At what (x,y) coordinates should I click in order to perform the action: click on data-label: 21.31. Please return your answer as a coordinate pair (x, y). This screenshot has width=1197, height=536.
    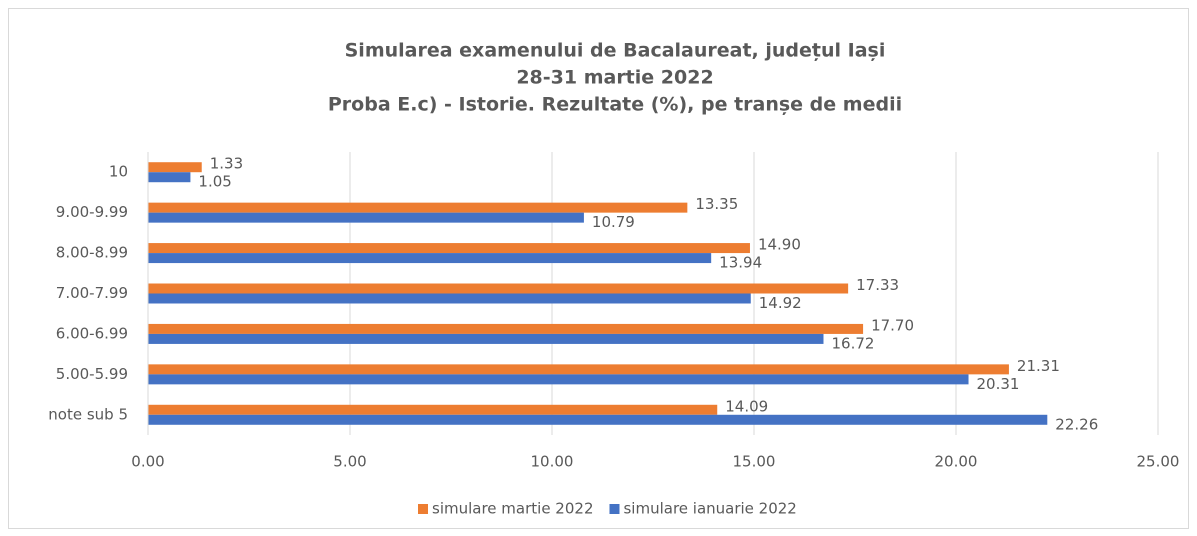
    Looking at the image, I should click on (1038, 366).